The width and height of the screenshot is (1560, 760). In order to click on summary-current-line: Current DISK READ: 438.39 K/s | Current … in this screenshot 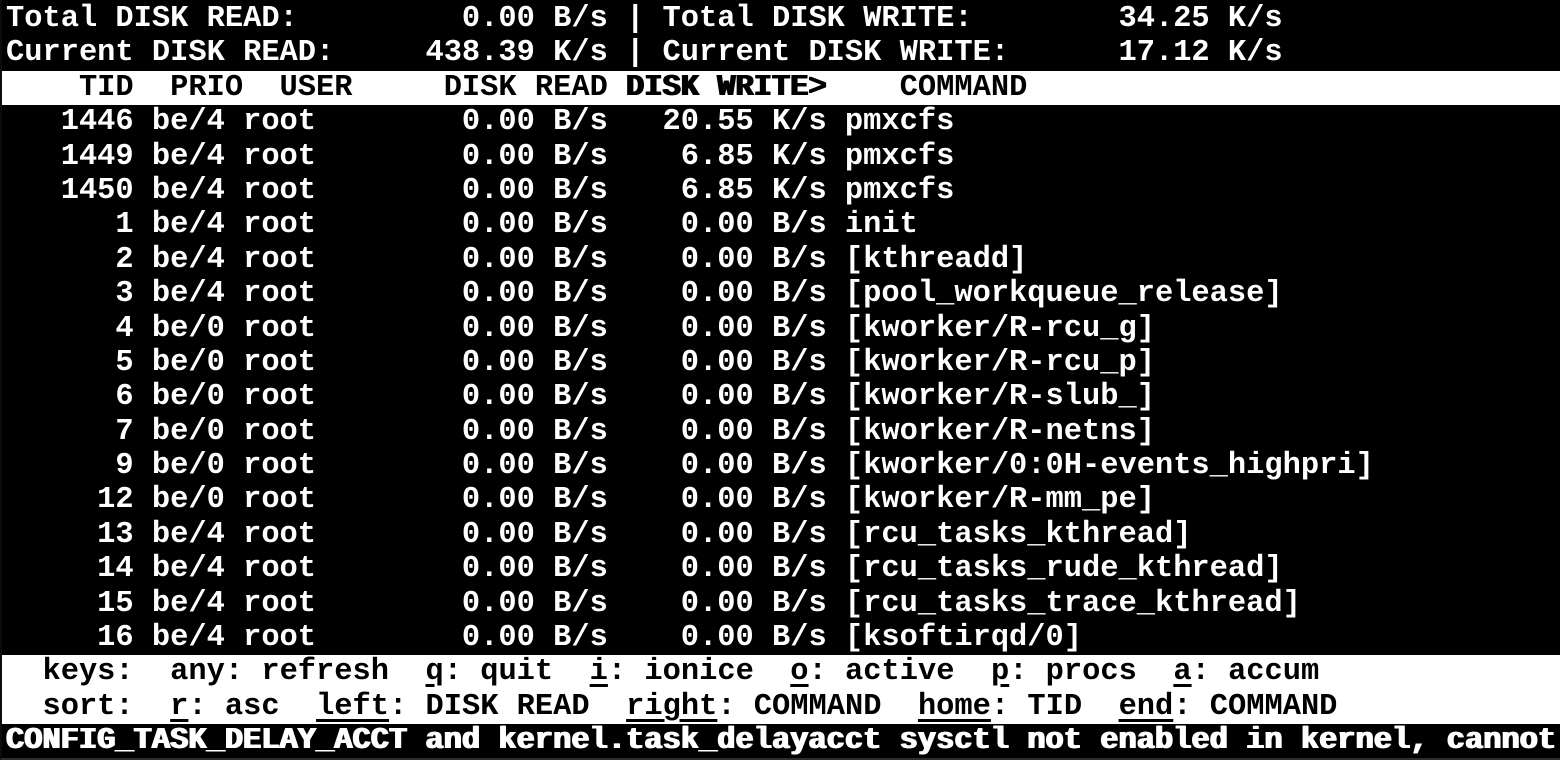, I will do `click(644, 53)`.